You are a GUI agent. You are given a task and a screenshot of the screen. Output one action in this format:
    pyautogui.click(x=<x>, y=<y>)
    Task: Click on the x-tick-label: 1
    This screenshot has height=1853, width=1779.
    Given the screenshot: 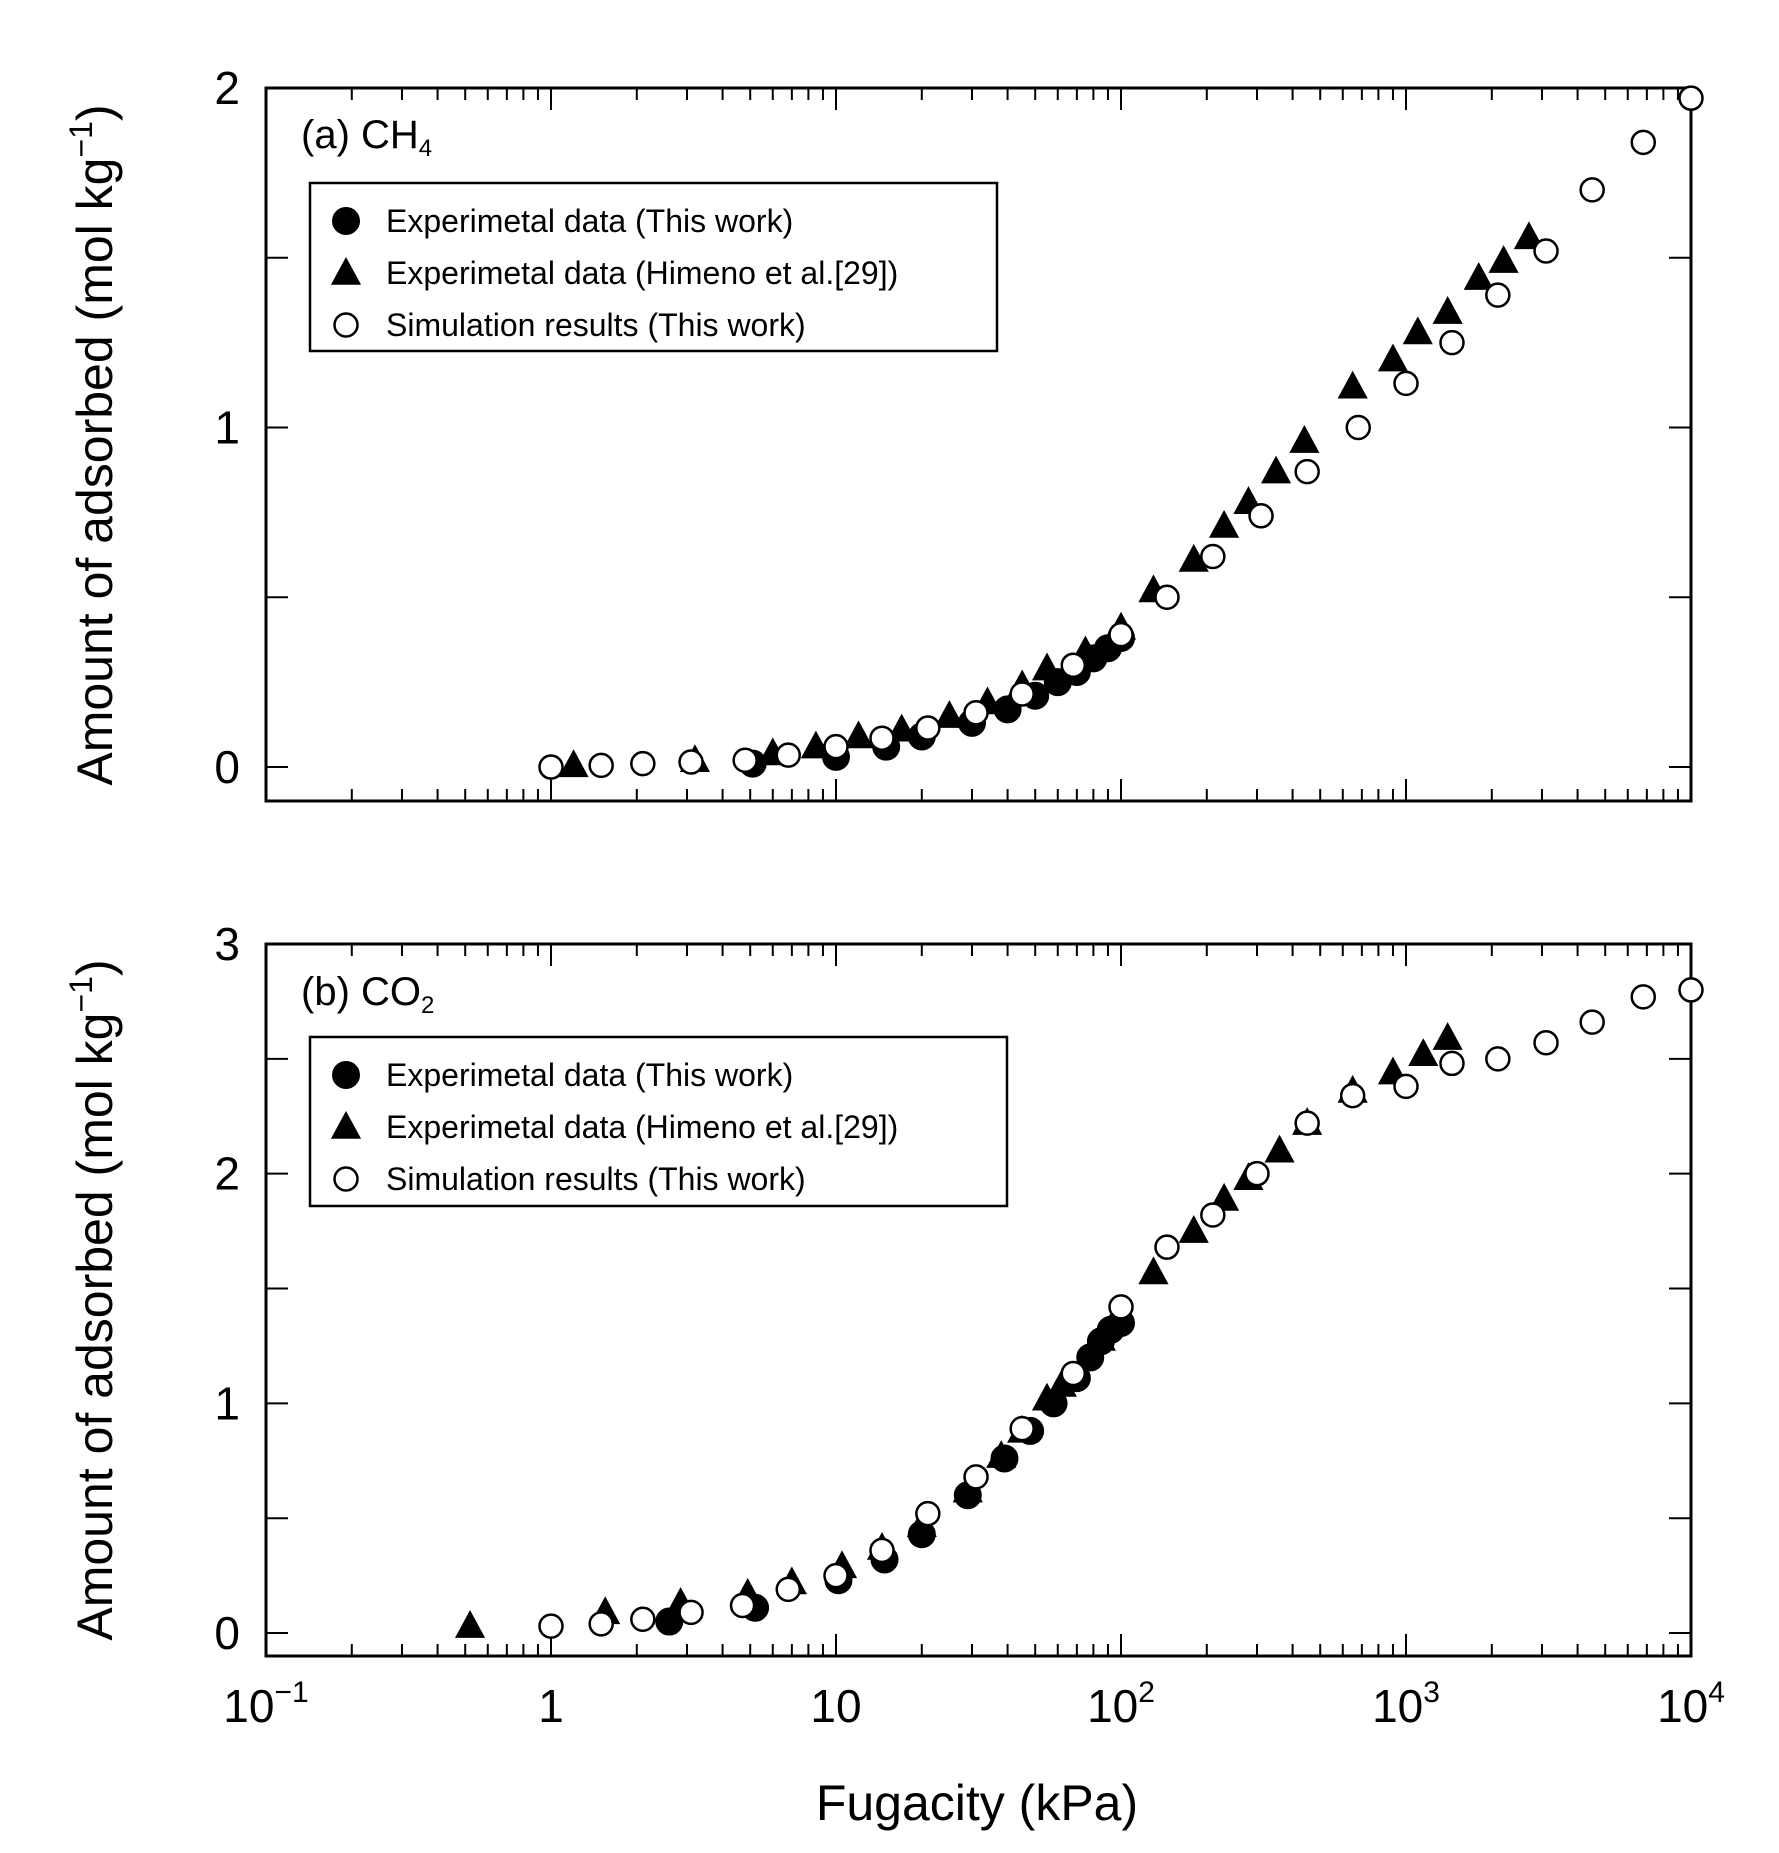 What is the action you would take?
    pyautogui.click(x=551, y=1706)
    